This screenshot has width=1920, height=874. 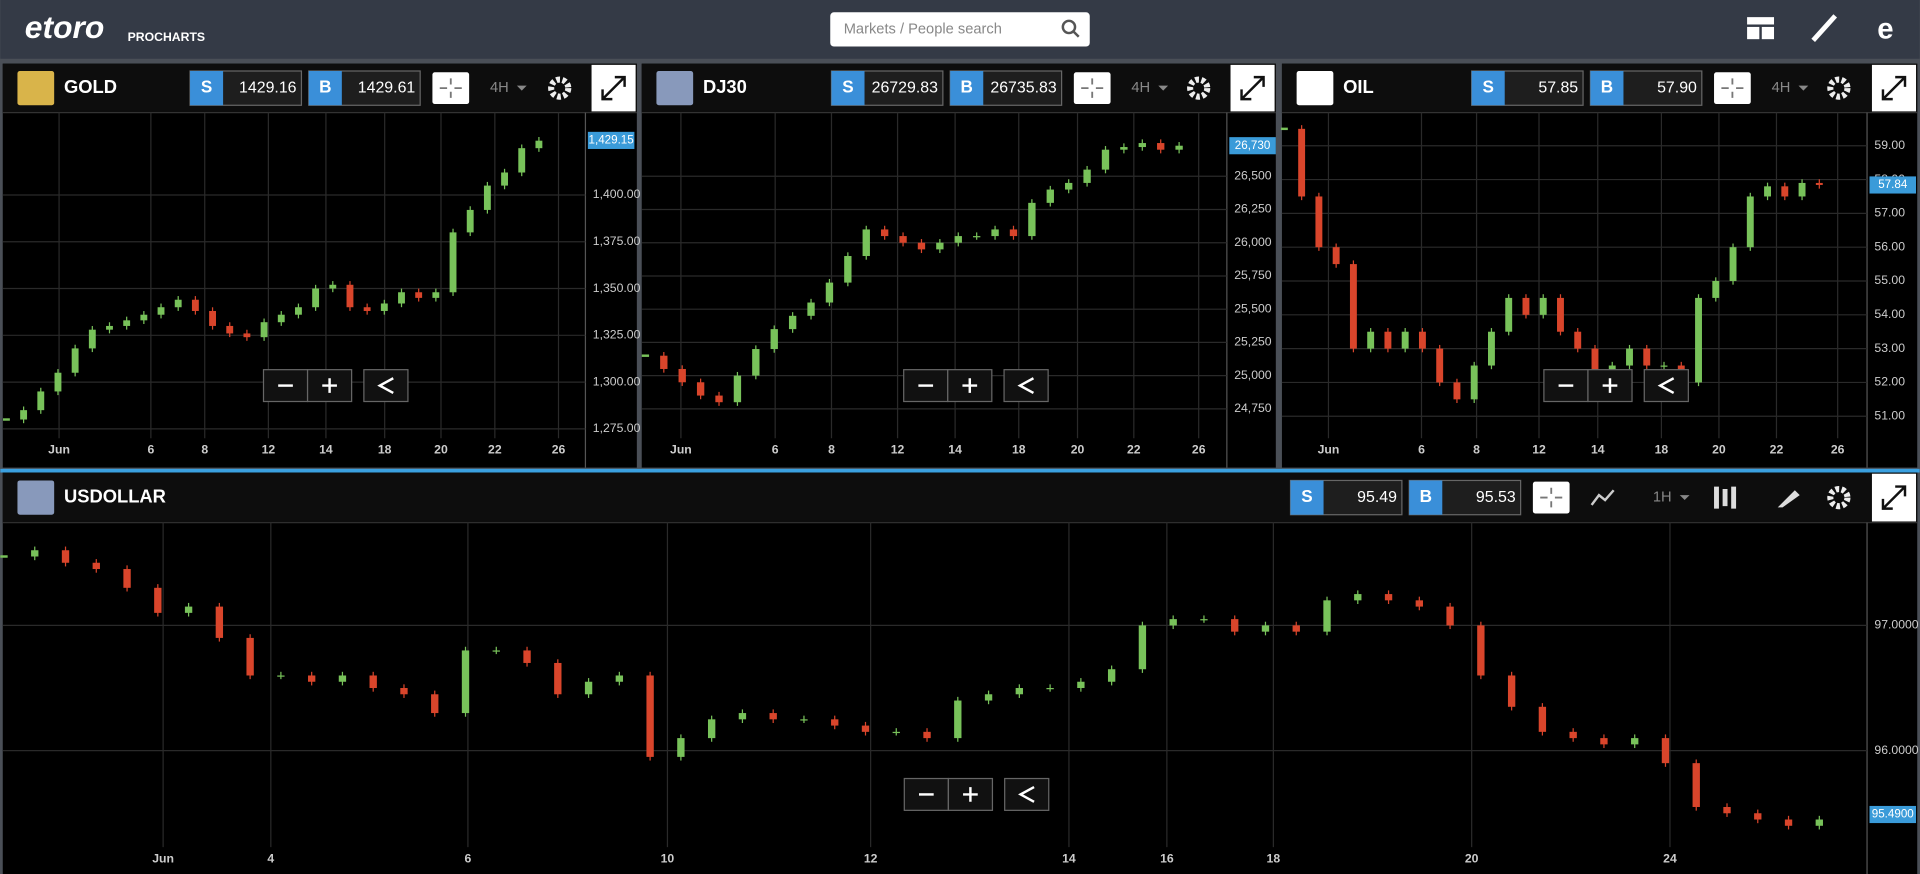 What do you see at coordinates (1167, 859) in the screenshot?
I see `x-tick-label: 16` at bounding box center [1167, 859].